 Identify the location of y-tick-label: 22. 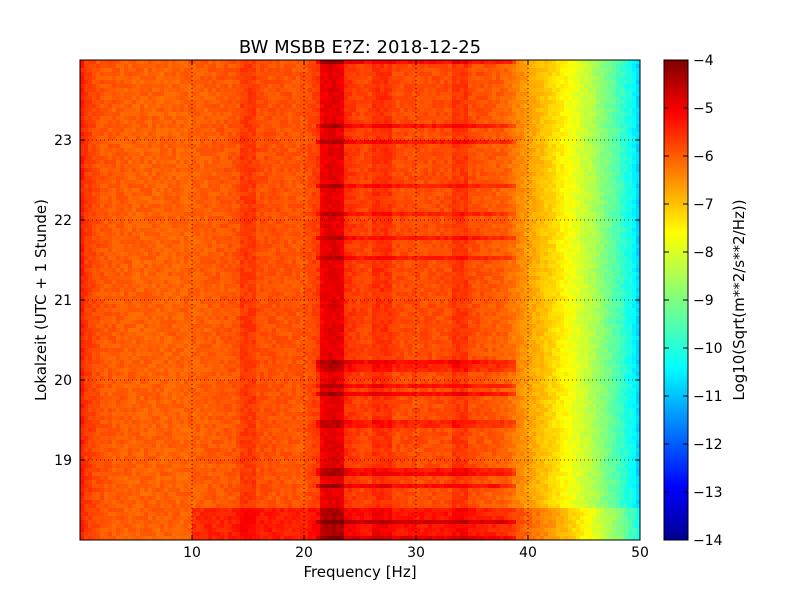
(63, 221).